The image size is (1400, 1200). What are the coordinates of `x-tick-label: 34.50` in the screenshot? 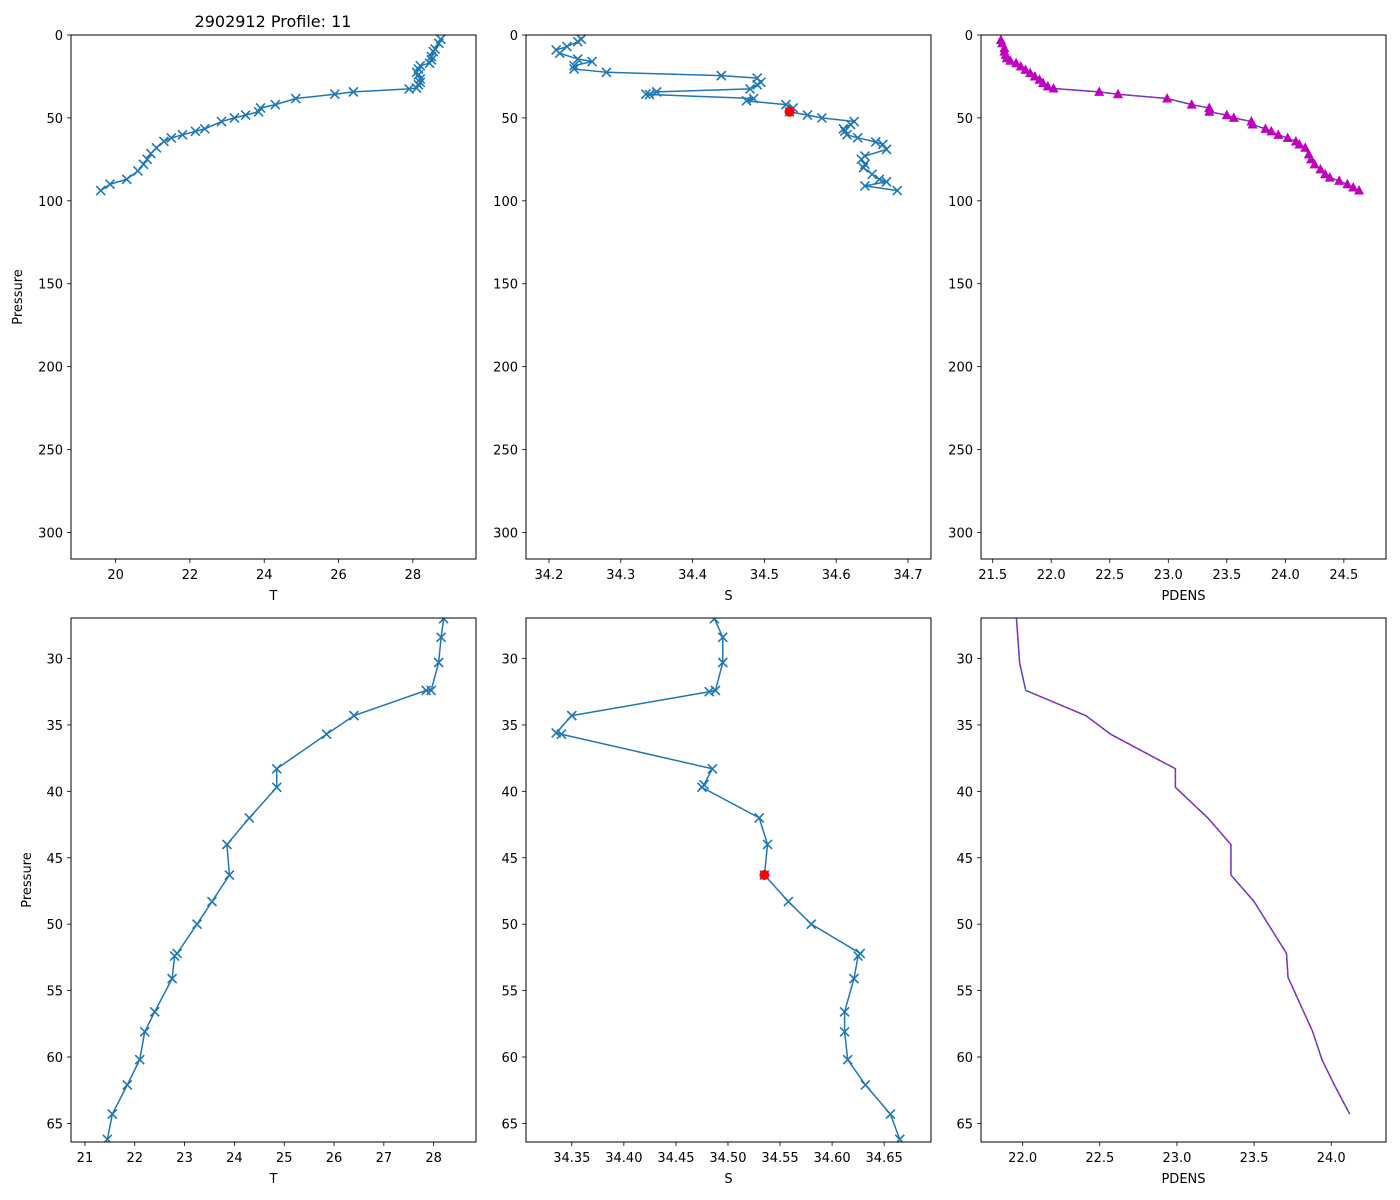 It's located at (727, 1158).